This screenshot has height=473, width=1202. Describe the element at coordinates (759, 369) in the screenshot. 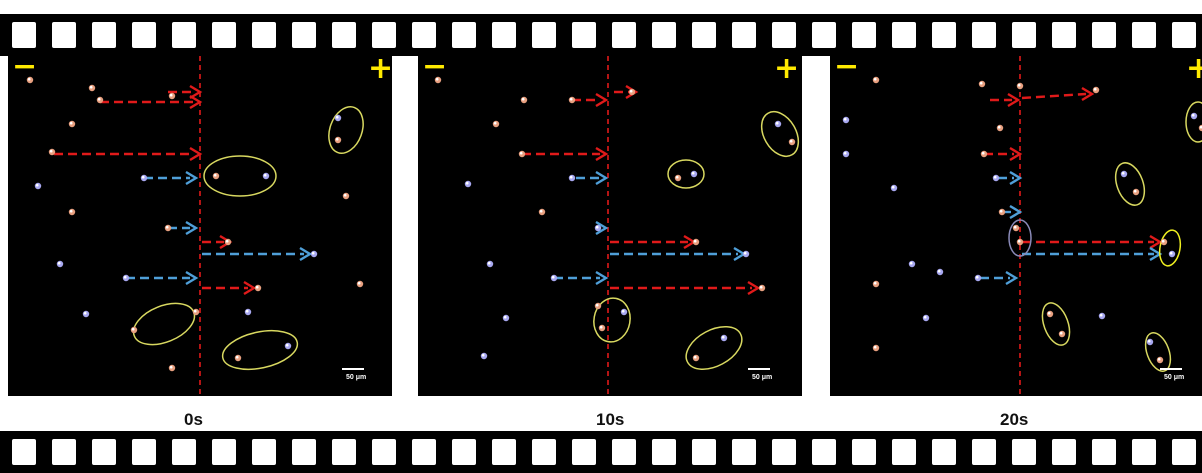

I see `scale-bar` at that location.